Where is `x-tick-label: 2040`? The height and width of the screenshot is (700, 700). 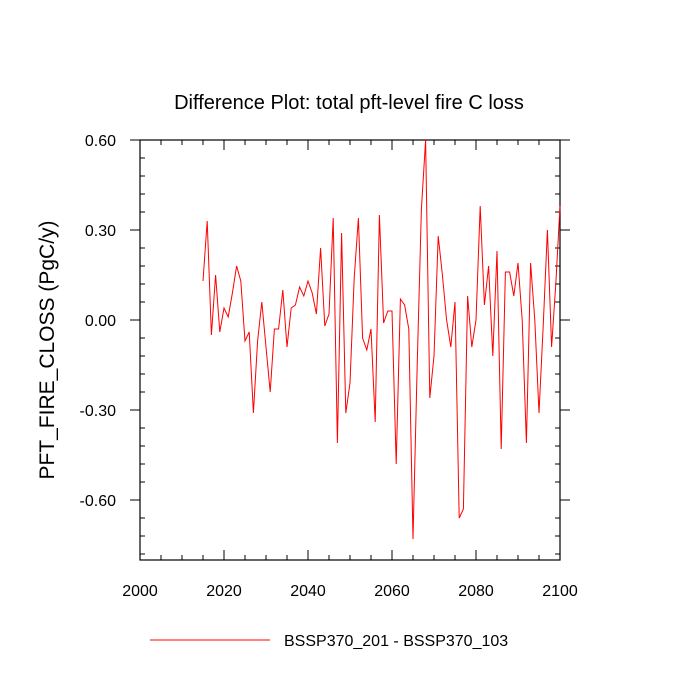
x-tick-label: 2040 is located at coordinates (308, 591).